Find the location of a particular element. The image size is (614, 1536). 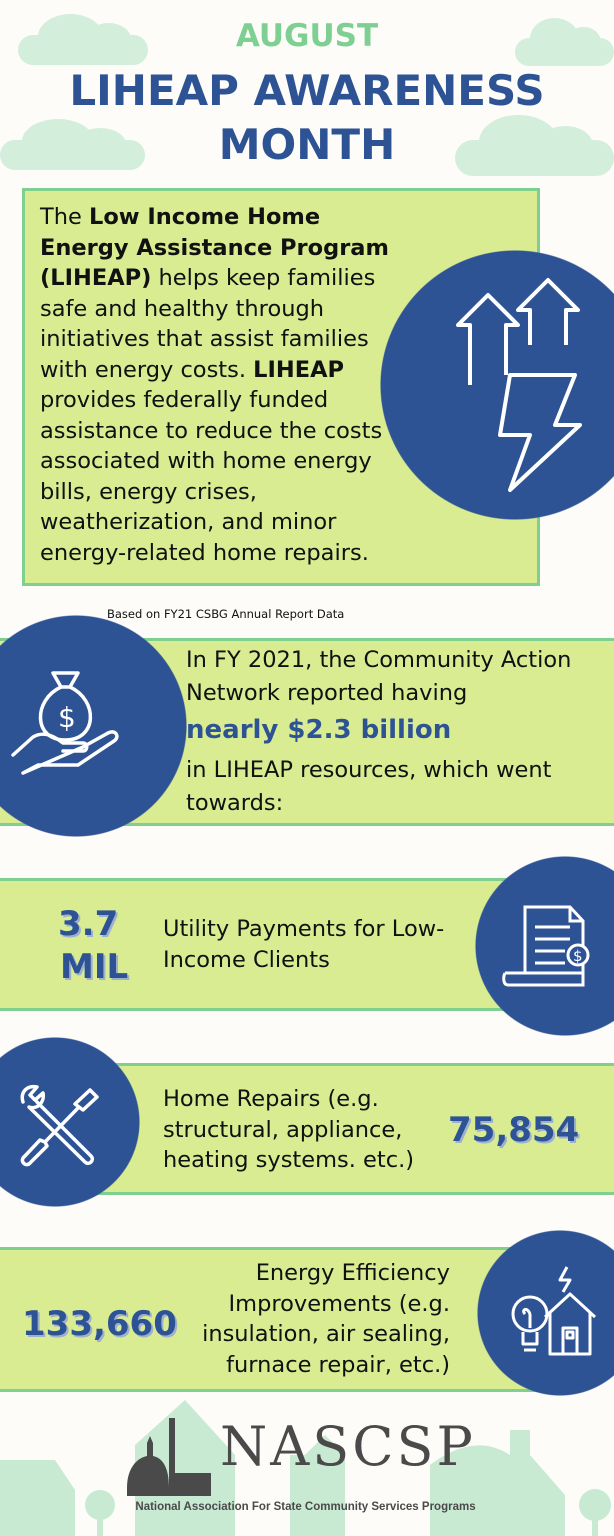

nascsp-logo: NASCSP is located at coordinates (307, 1458).